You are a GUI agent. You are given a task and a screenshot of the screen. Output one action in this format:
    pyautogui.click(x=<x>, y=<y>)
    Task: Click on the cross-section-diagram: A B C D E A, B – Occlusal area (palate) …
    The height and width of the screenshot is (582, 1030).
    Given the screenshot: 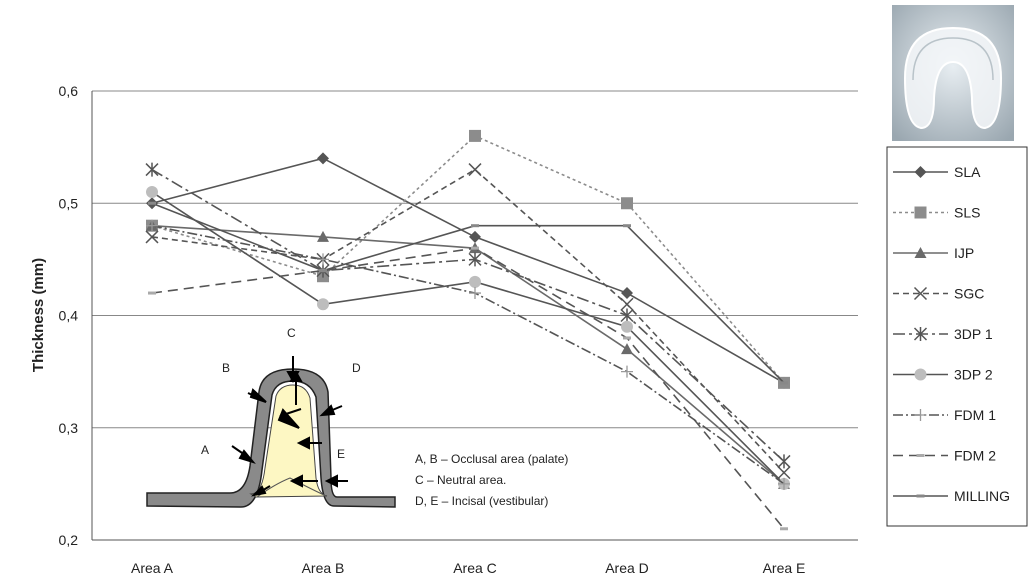 What is the action you would take?
    pyautogui.click(x=357, y=417)
    